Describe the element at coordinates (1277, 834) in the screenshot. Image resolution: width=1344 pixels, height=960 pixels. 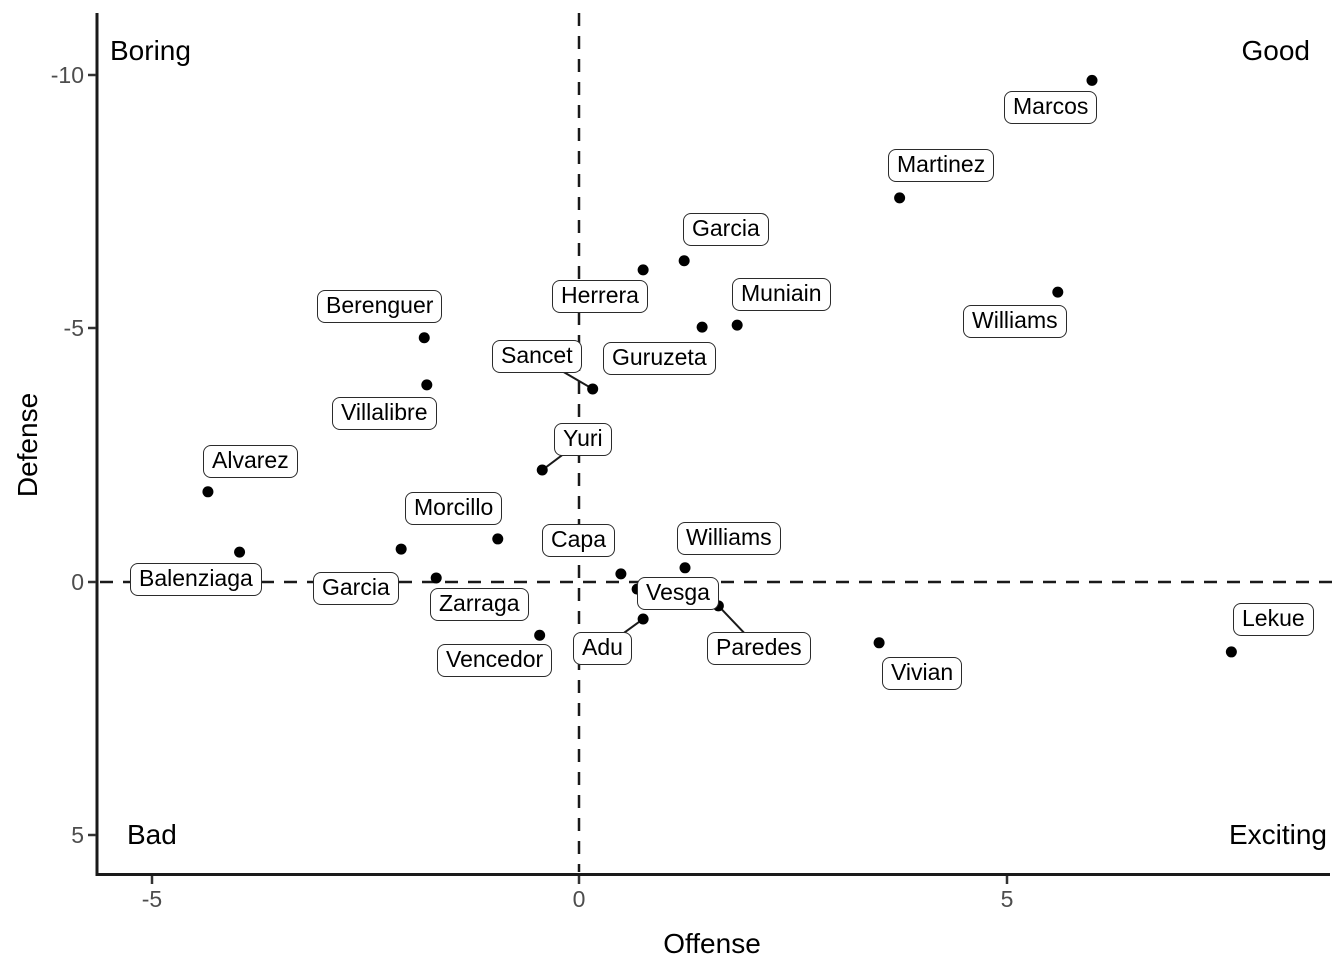
I see `quadrant-label-exciting: Exciting` at that location.